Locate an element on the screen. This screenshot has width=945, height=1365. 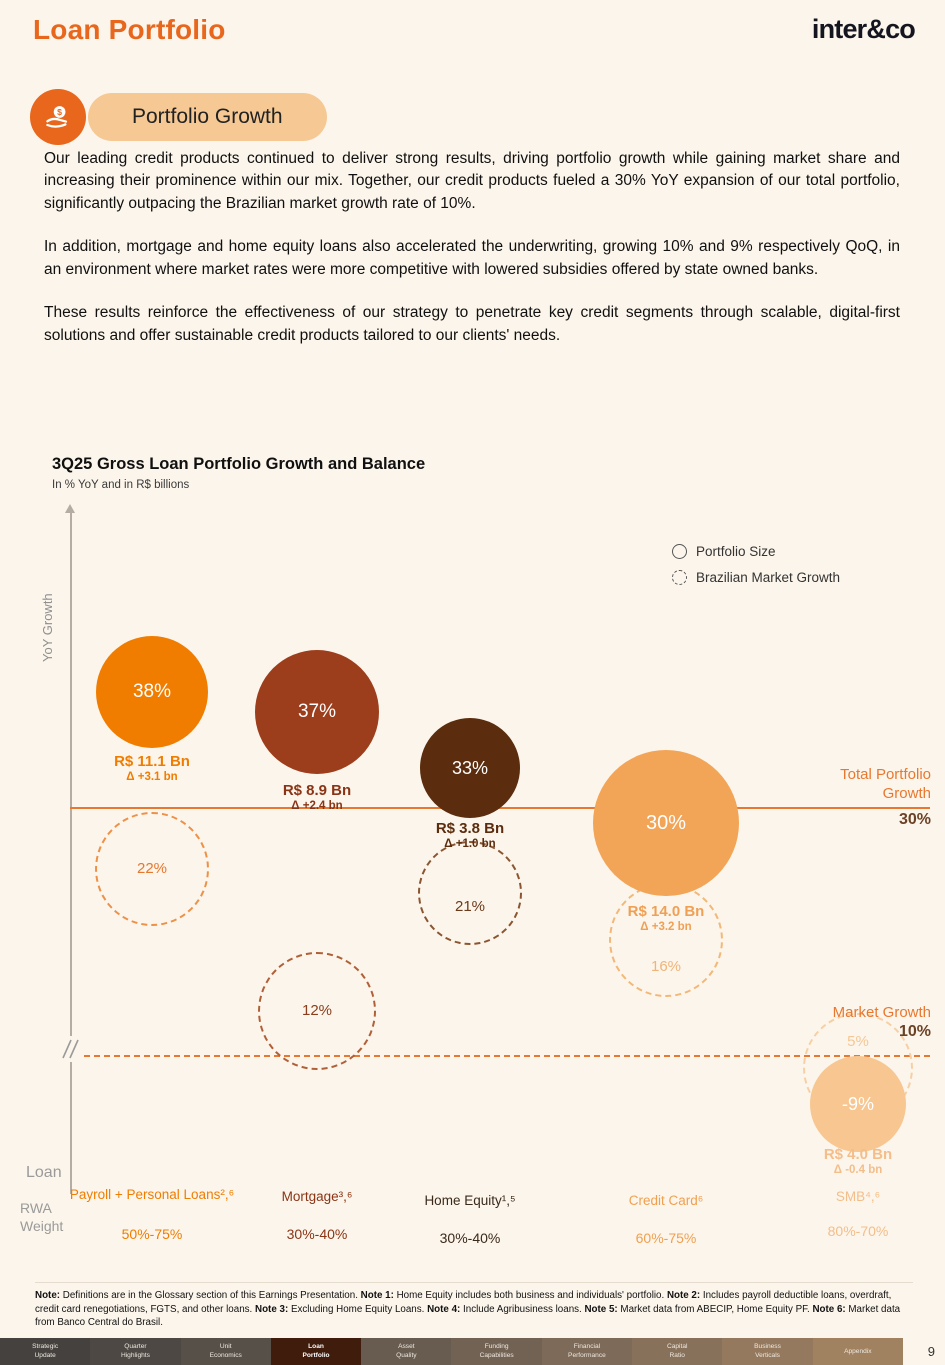
nav-tab-funding-capabilities: Funding Capabilities is located at coordinates (496, 1351).